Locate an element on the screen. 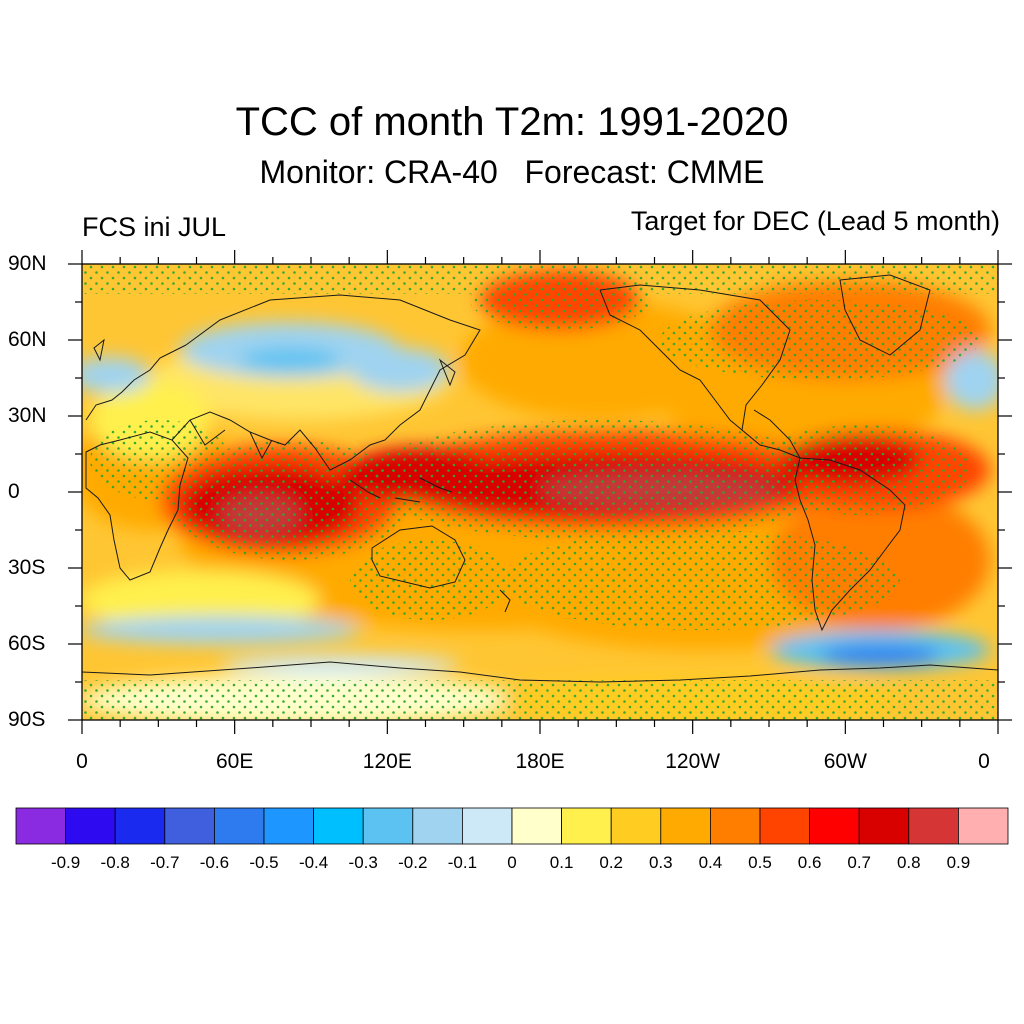 This screenshot has height=1024, width=1024. colorbar-label: 0 is located at coordinates (512, 862).